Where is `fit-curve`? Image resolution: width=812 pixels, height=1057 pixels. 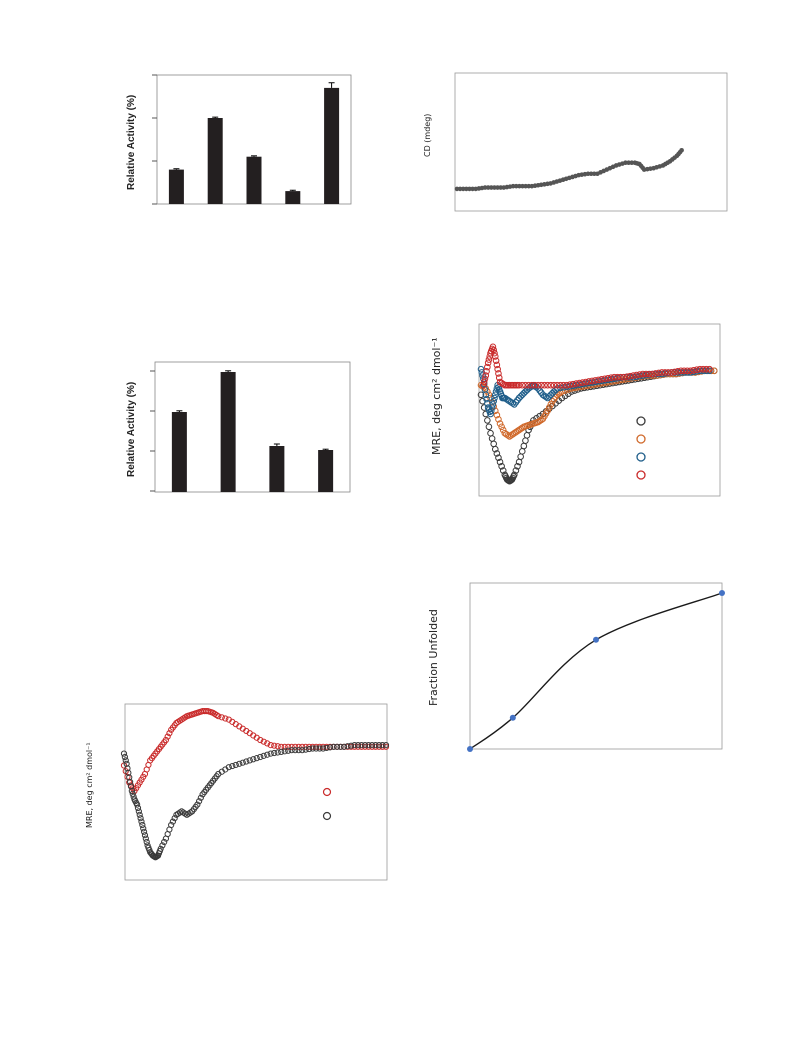
fit-curve is located at coordinates (596, 671).